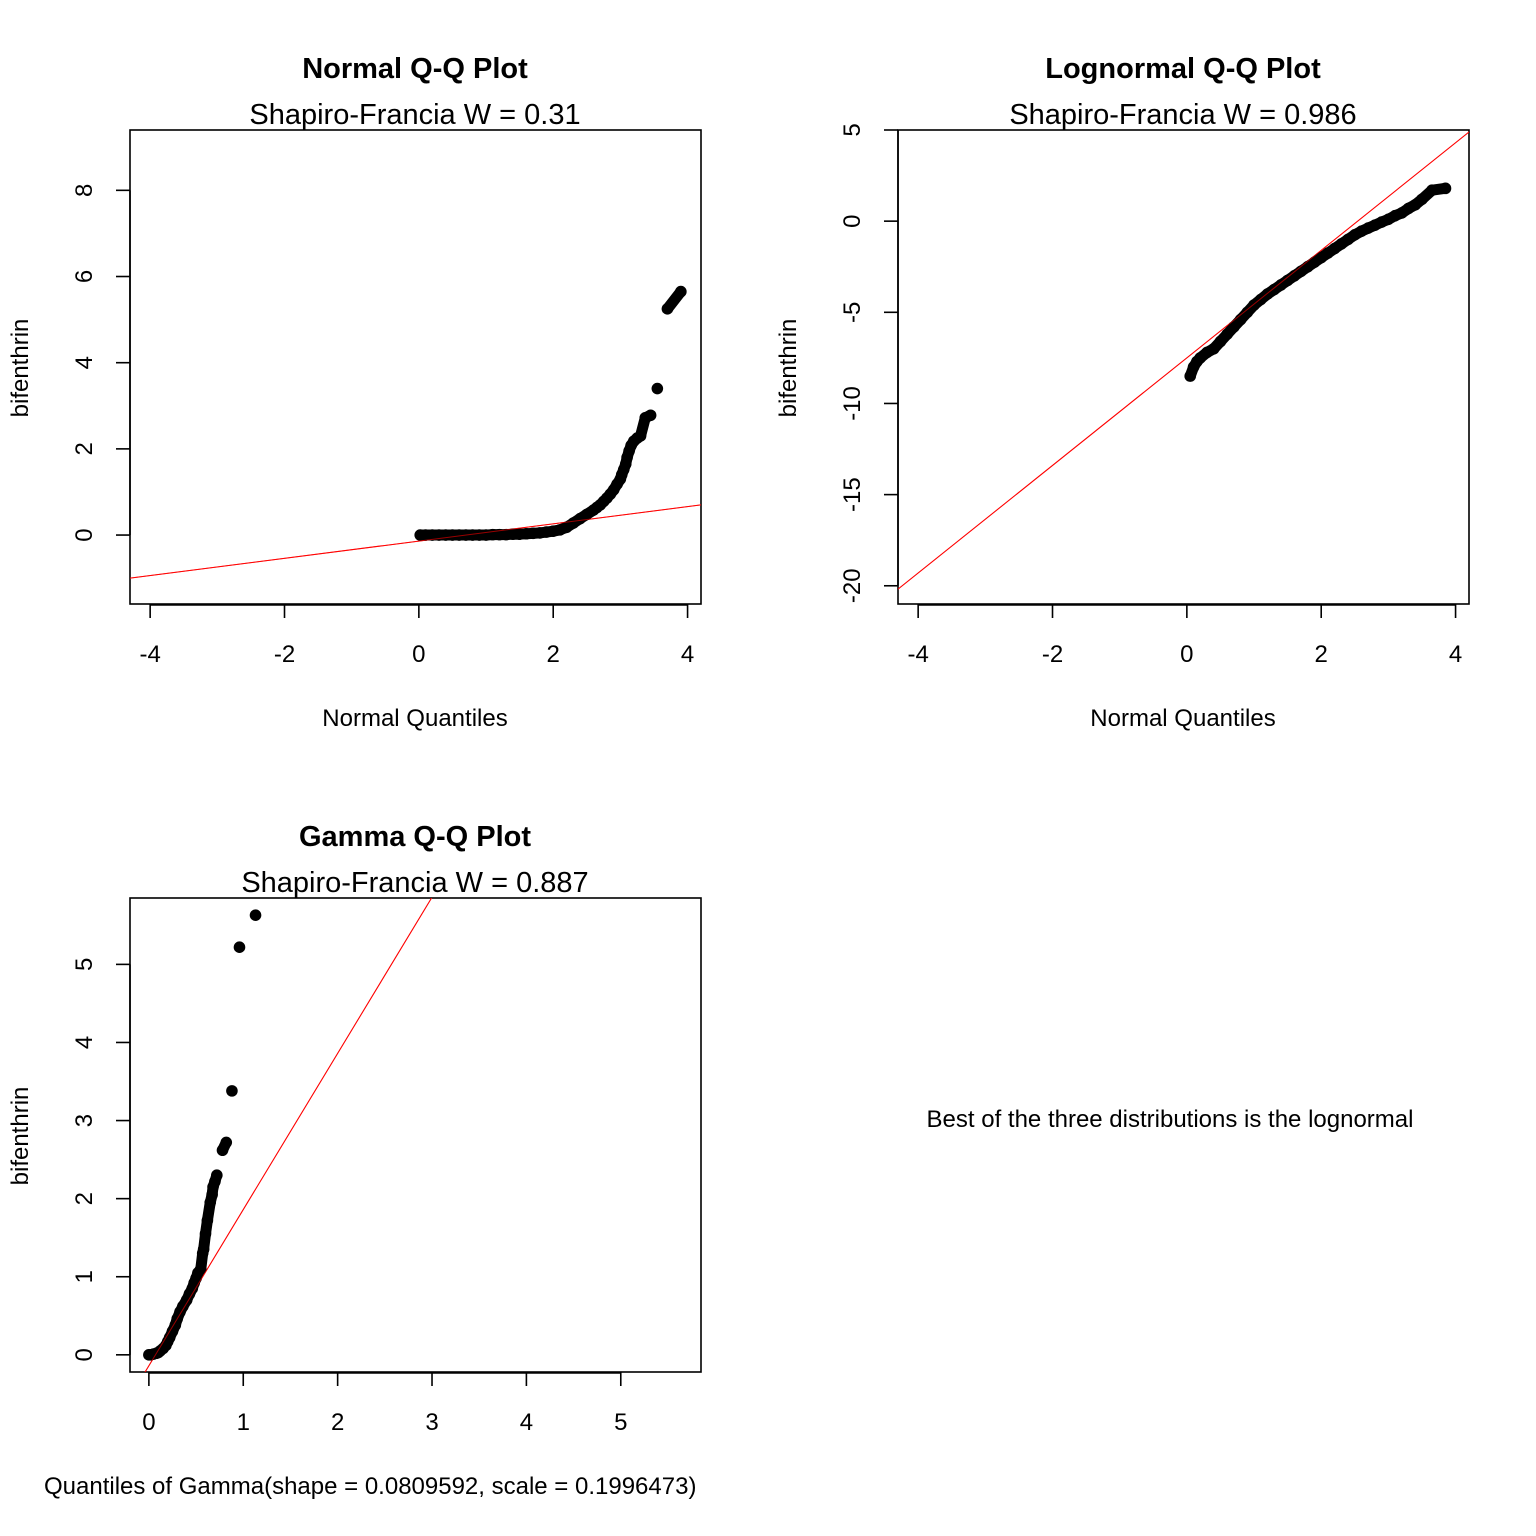 The height and width of the screenshot is (1536, 1536). I want to click on lognormal-qq-plot-area: -4 -2 0 2 4-20-15-10-505, so click(1154, 395).